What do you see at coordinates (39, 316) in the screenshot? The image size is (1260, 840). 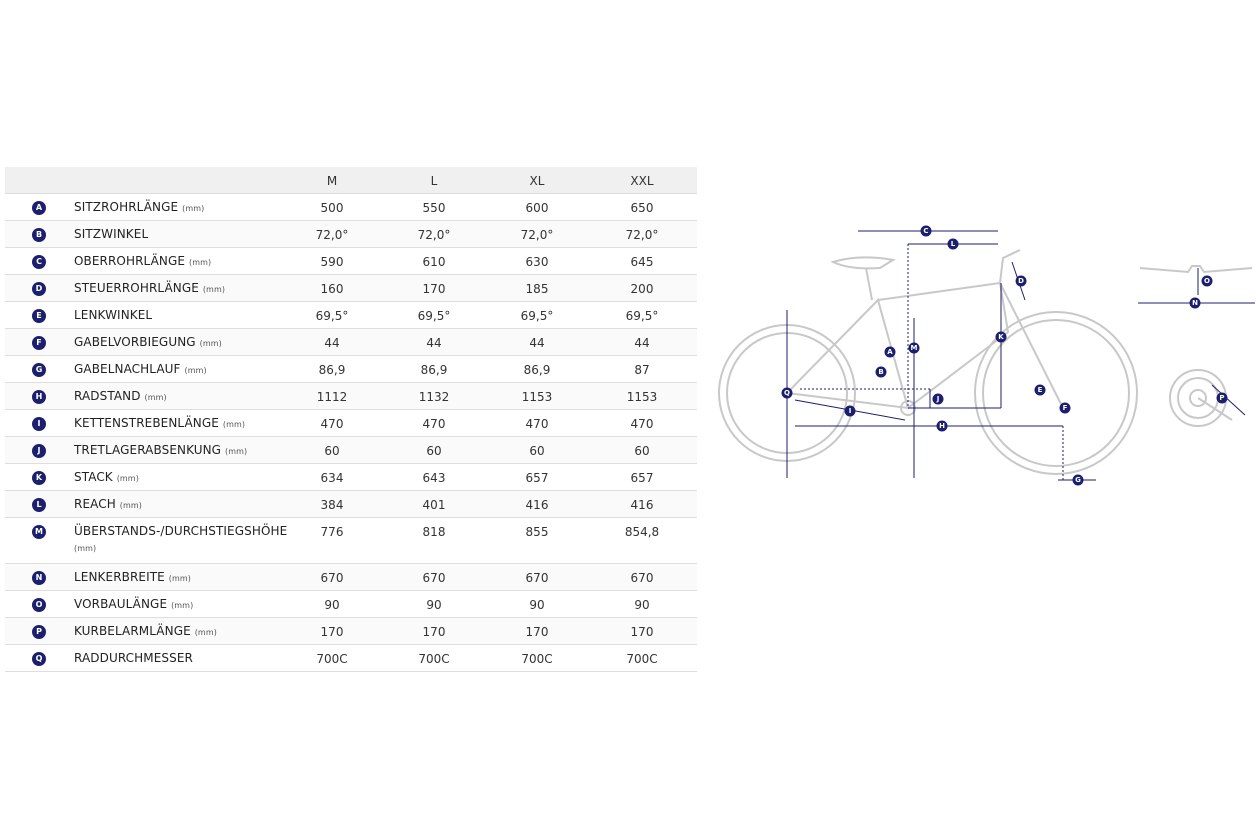 I see `letter-badge: E` at bounding box center [39, 316].